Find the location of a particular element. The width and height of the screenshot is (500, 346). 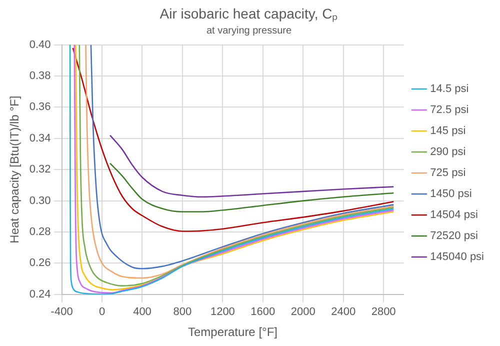

x-tick-label: 1200 is located at coordinates (222, 312).